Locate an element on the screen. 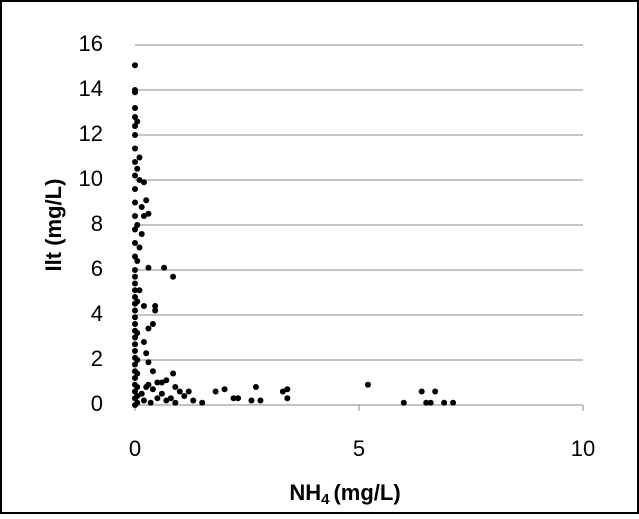 Image resolution: width=639 pixels, height=519 pixels. x-tick-label: 0 is located at coordinates (135, 448).